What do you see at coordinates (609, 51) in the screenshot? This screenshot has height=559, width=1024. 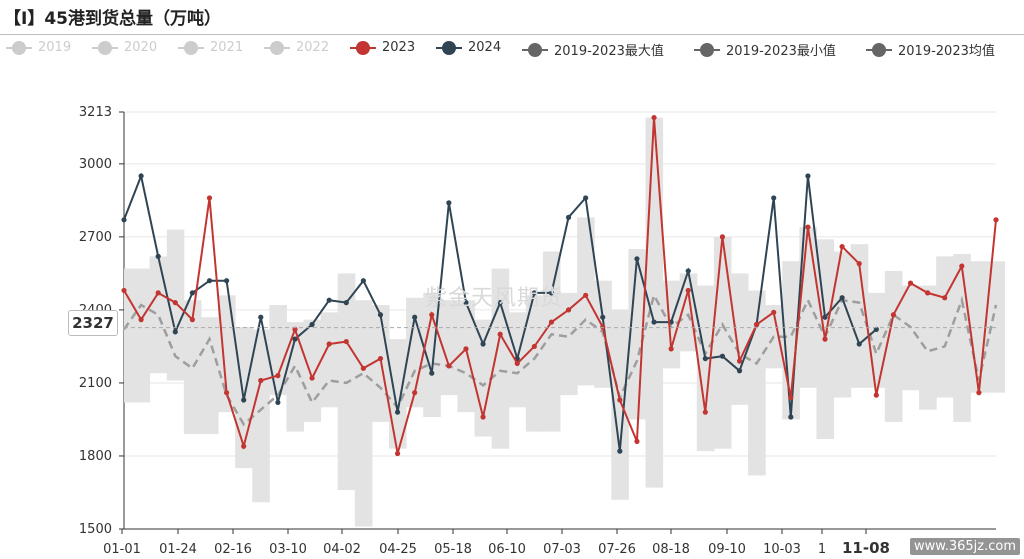 I see `legend-label: 2019-2023最大值` at bounding box center [609, 51].